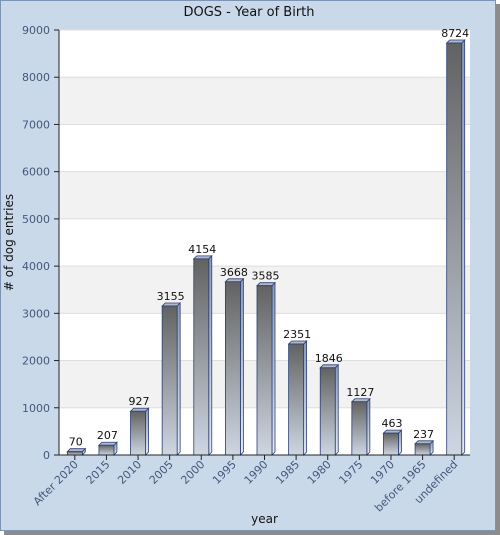 The height and width of the screenshot is (535, 500). I want to click on data-label: 8724, so click(455, 33).